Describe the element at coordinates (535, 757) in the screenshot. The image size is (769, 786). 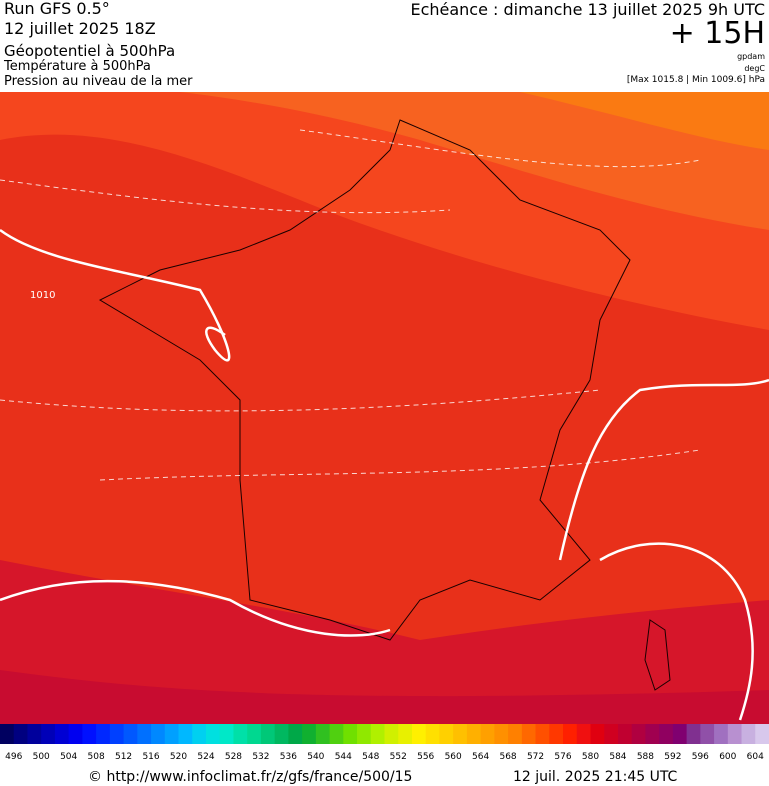
I see `colorbar-label: 572` at that location.